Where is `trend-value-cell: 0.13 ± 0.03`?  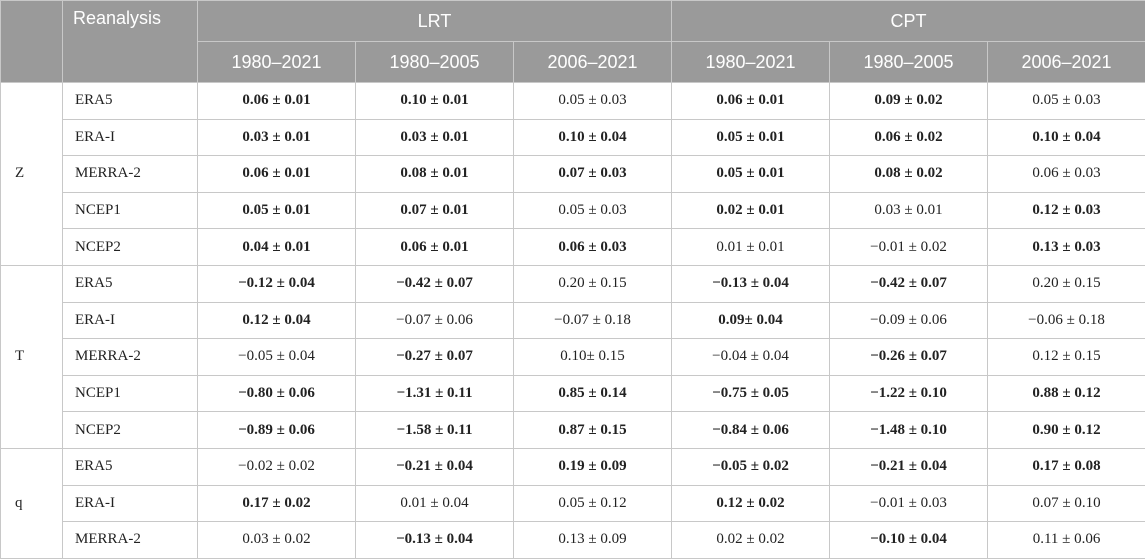
trend-value-cell: 0.13 ± 0.03 is located at coordinates (1066, 247).